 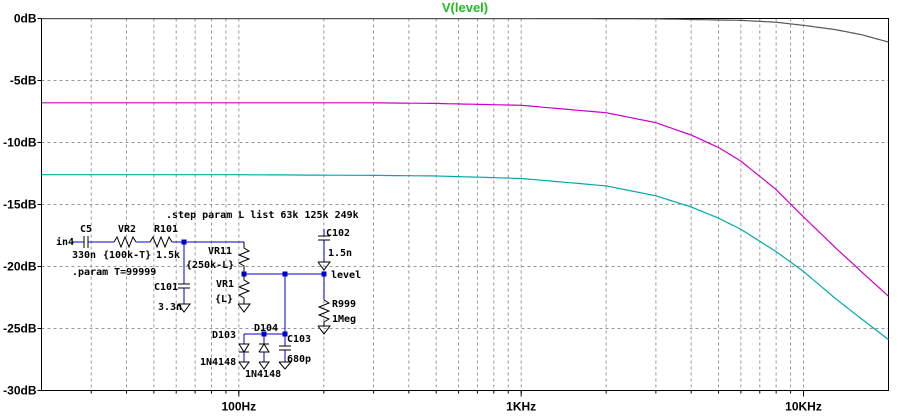 I want to click on vr11-name: VR11, so click(x=220, y=251).